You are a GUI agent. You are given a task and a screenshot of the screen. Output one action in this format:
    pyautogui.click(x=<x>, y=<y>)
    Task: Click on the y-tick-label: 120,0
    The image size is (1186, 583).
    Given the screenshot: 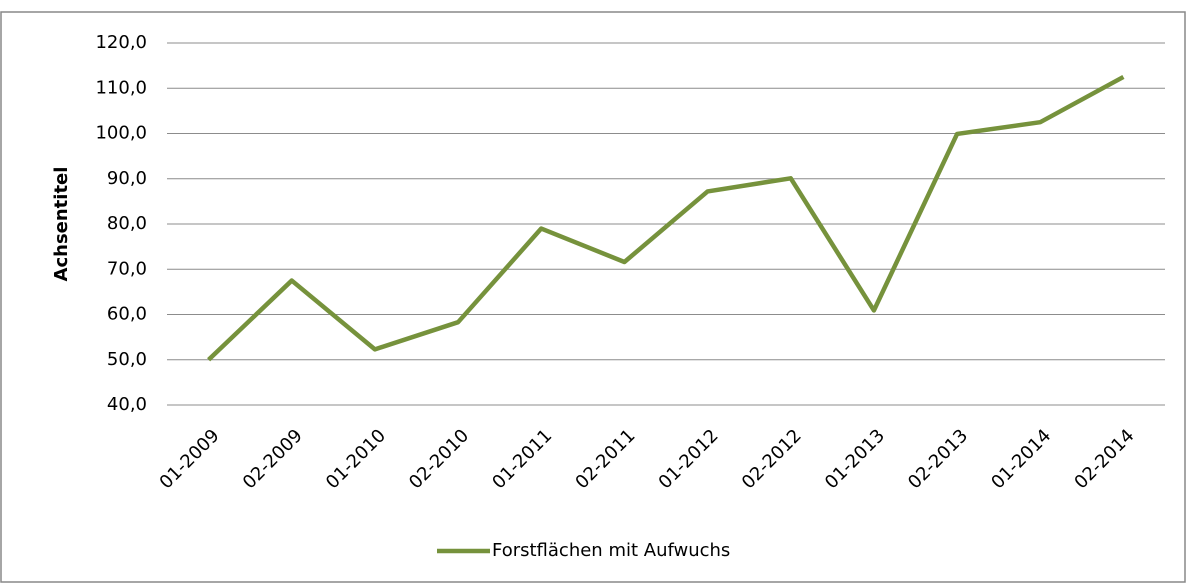 What is the action you would take?
    pyautogui.click(x=121, y=42)
    